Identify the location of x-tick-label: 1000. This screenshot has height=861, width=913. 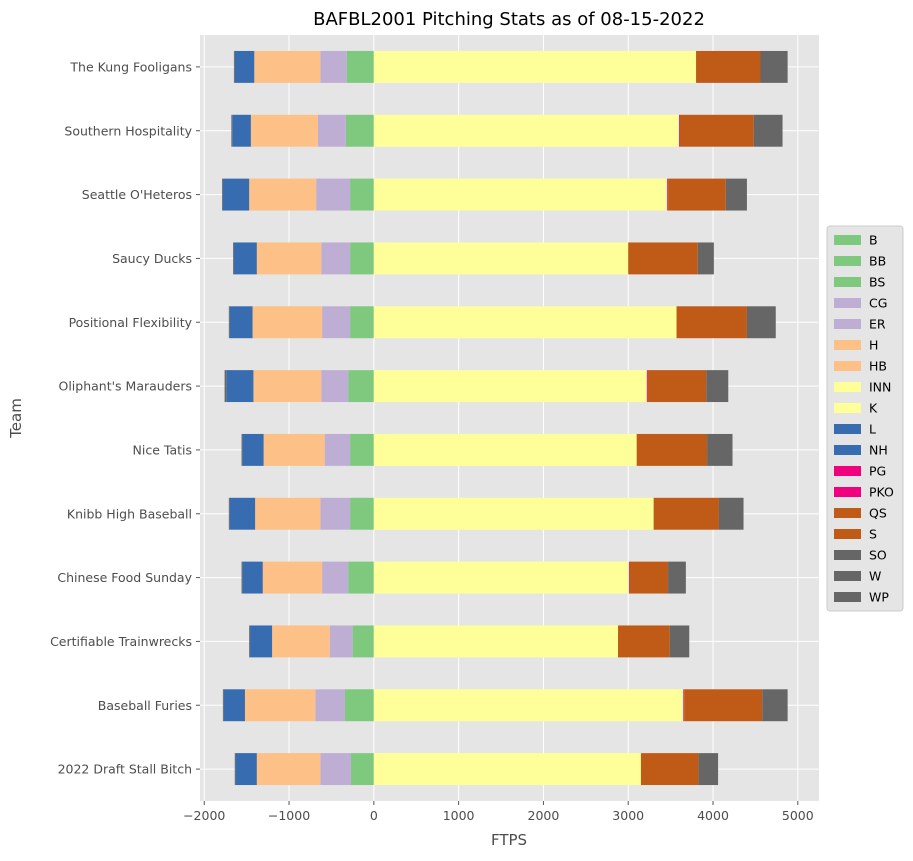
(459, 815).